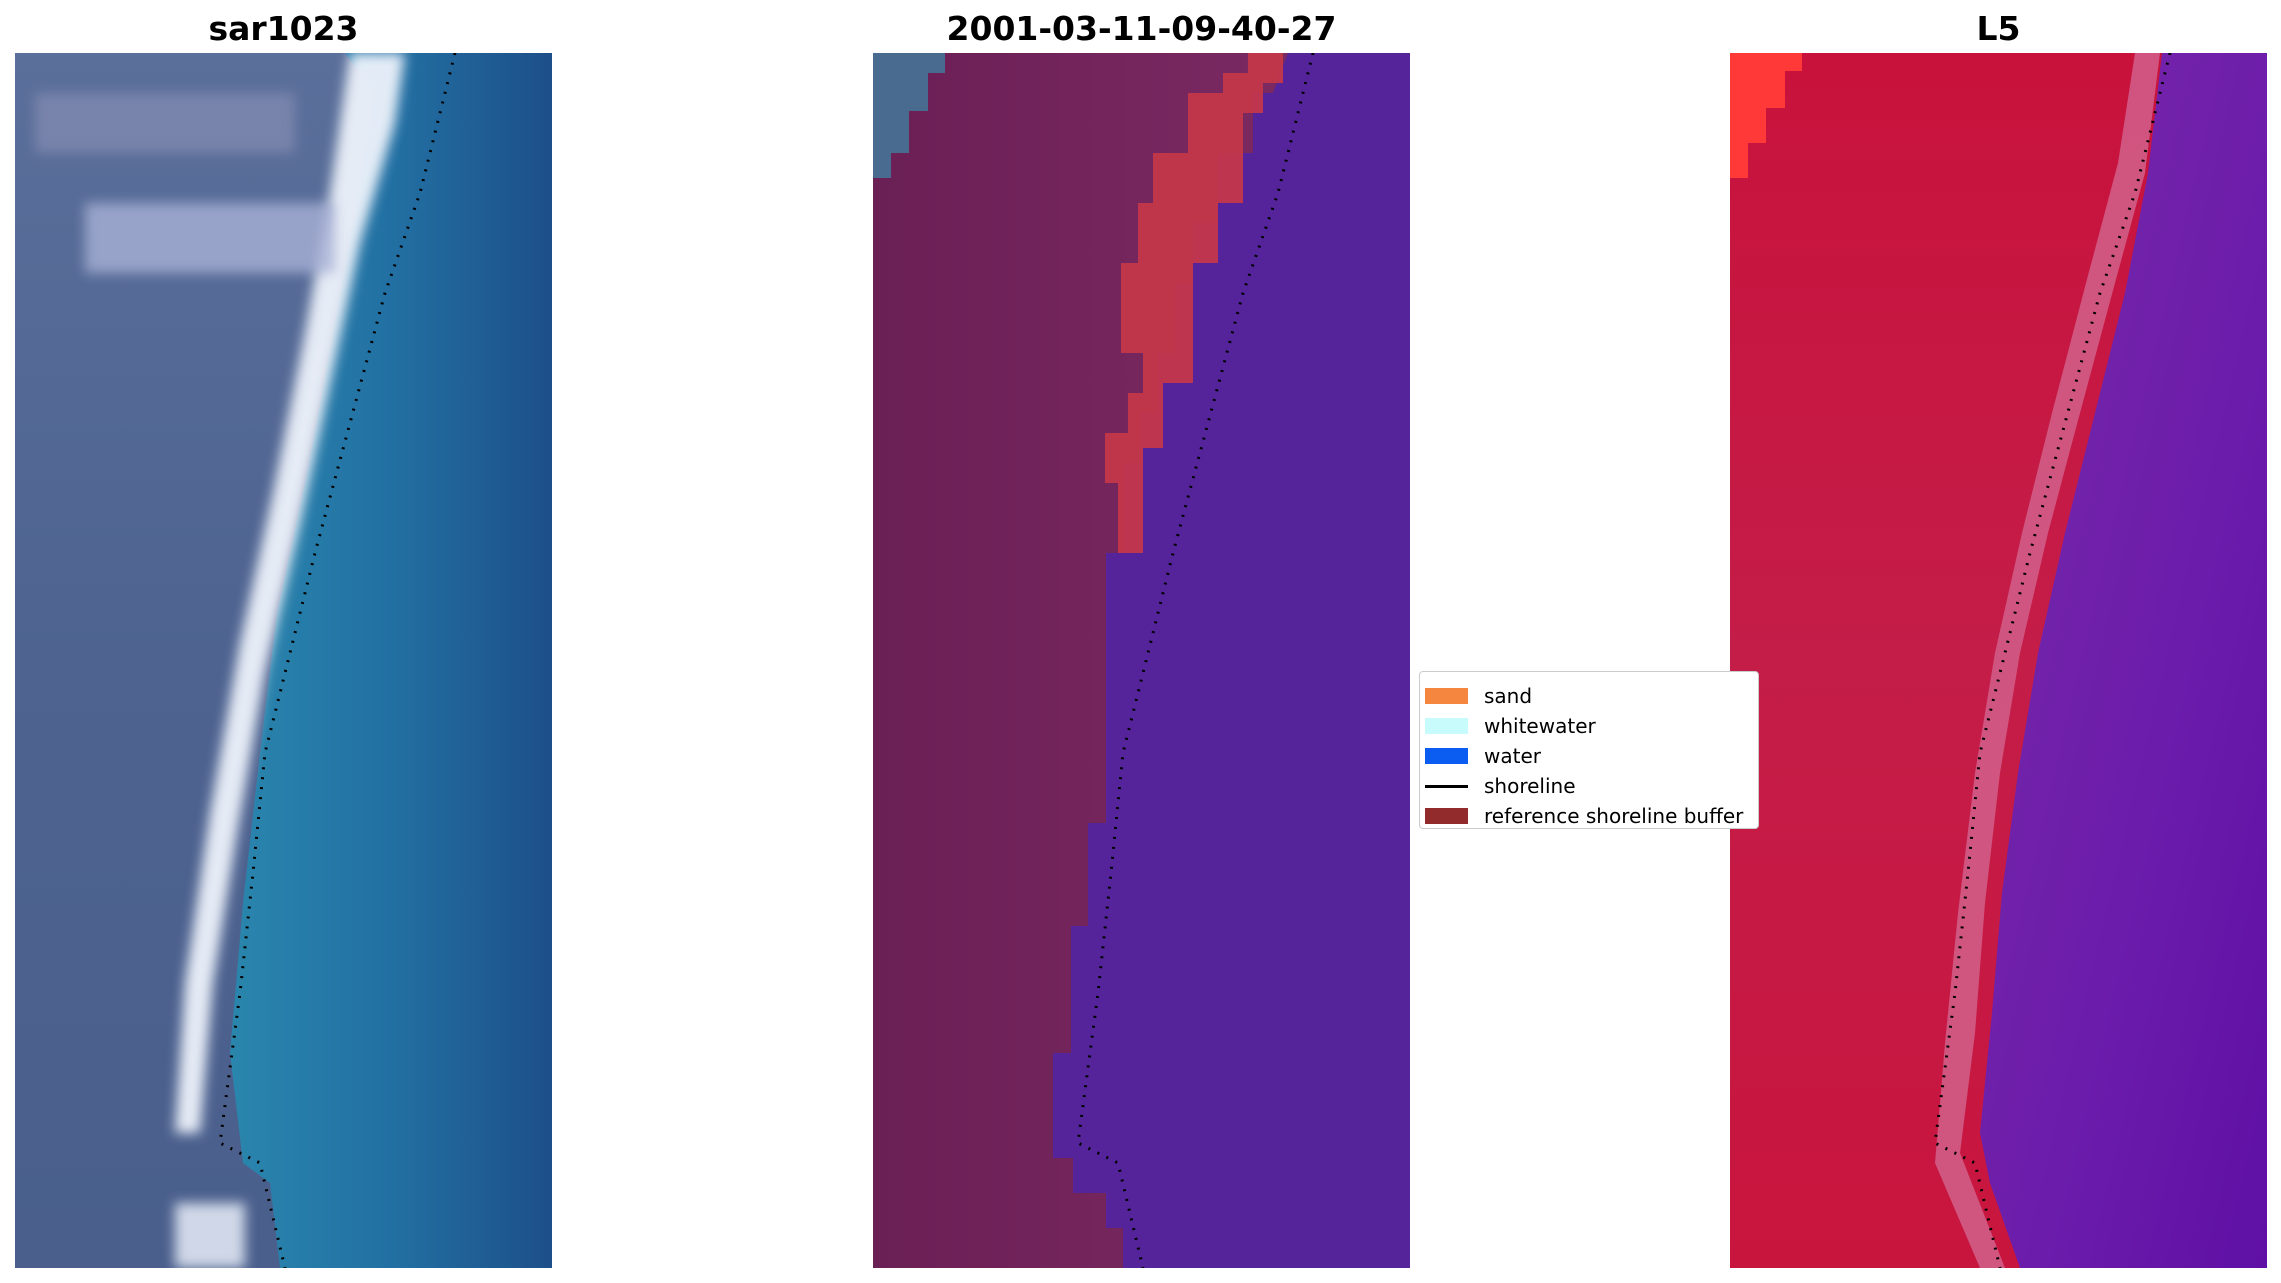  Describe the element at coordinates (1446, 726) in the screenshot. I see `legend-swatch-whitewater` at that location.